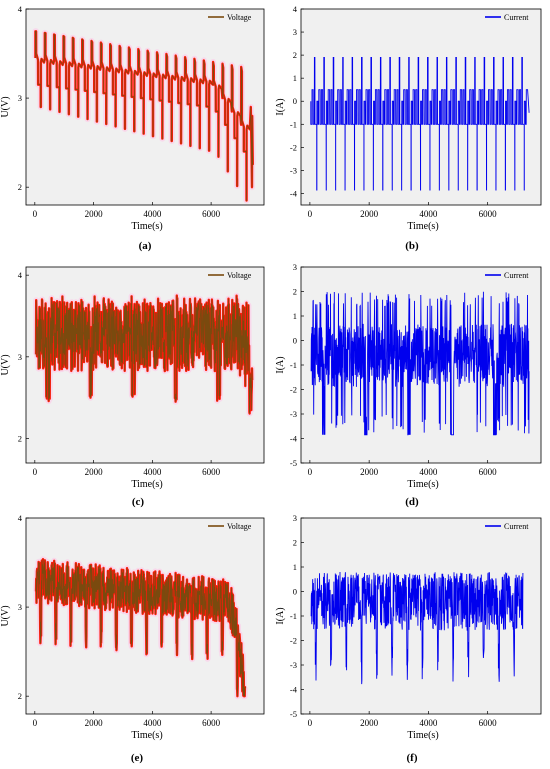 The height and width of the screenshot is (769, 550). What do you see at coordinates (137, 758) in the screenshot?
I see `panel-caption: (e)` at bounding box center [137, 758].